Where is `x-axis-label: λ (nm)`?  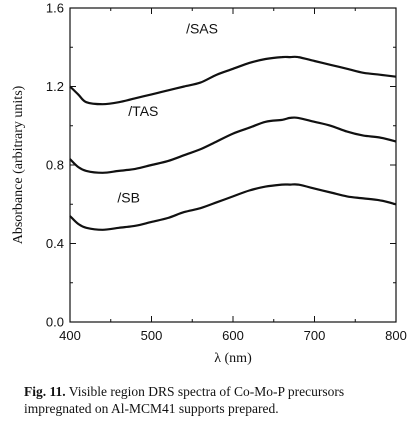 x-axis-label: λ (nm) is located at coordinates (233, 358).